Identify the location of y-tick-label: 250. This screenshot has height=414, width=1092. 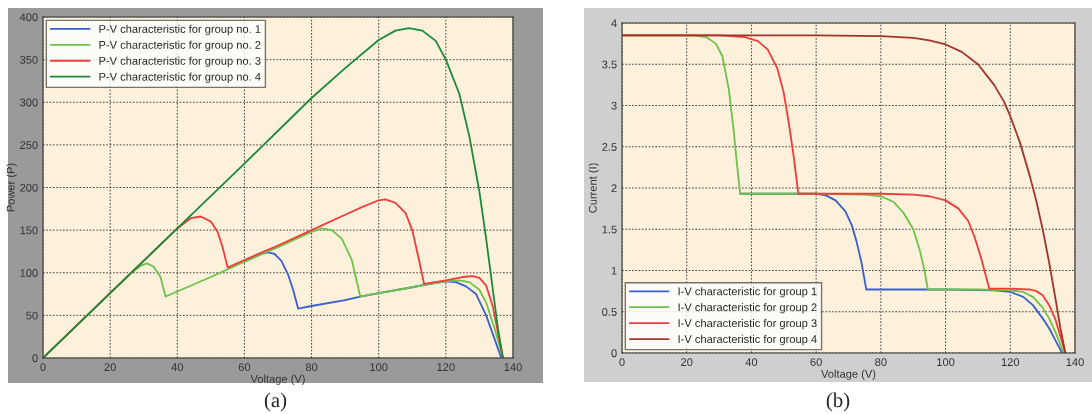
(29, 145).